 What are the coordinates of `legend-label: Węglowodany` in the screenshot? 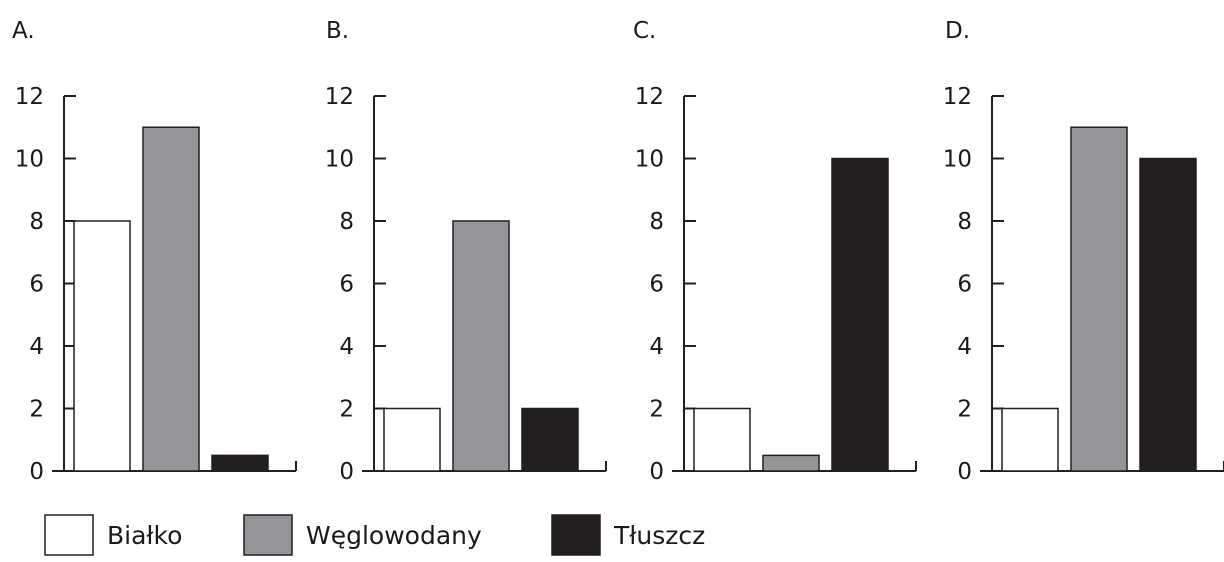 It's located at (394, 535).